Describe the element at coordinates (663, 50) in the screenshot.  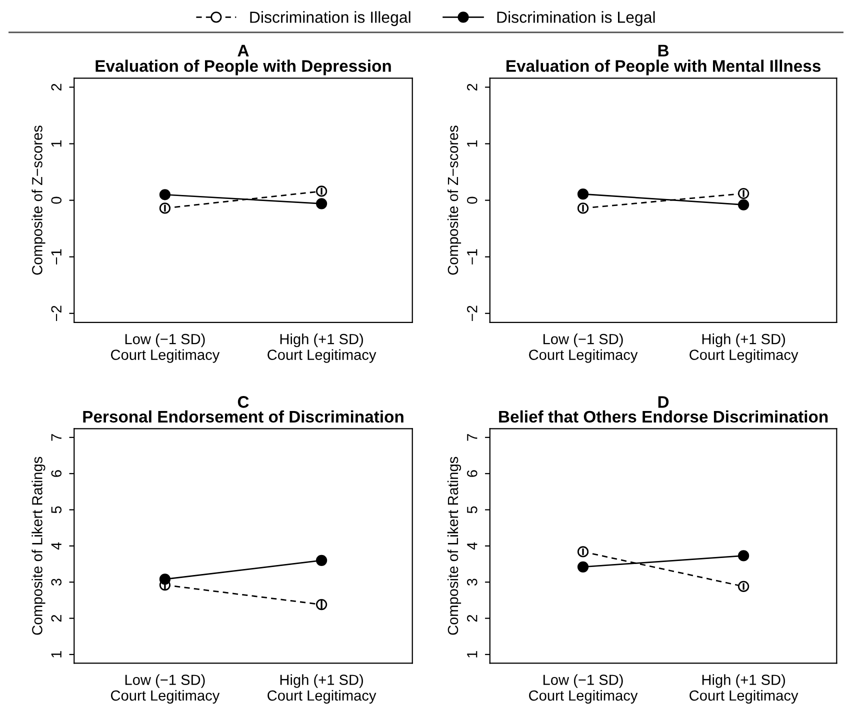
I see `chart-title: B` at that location.